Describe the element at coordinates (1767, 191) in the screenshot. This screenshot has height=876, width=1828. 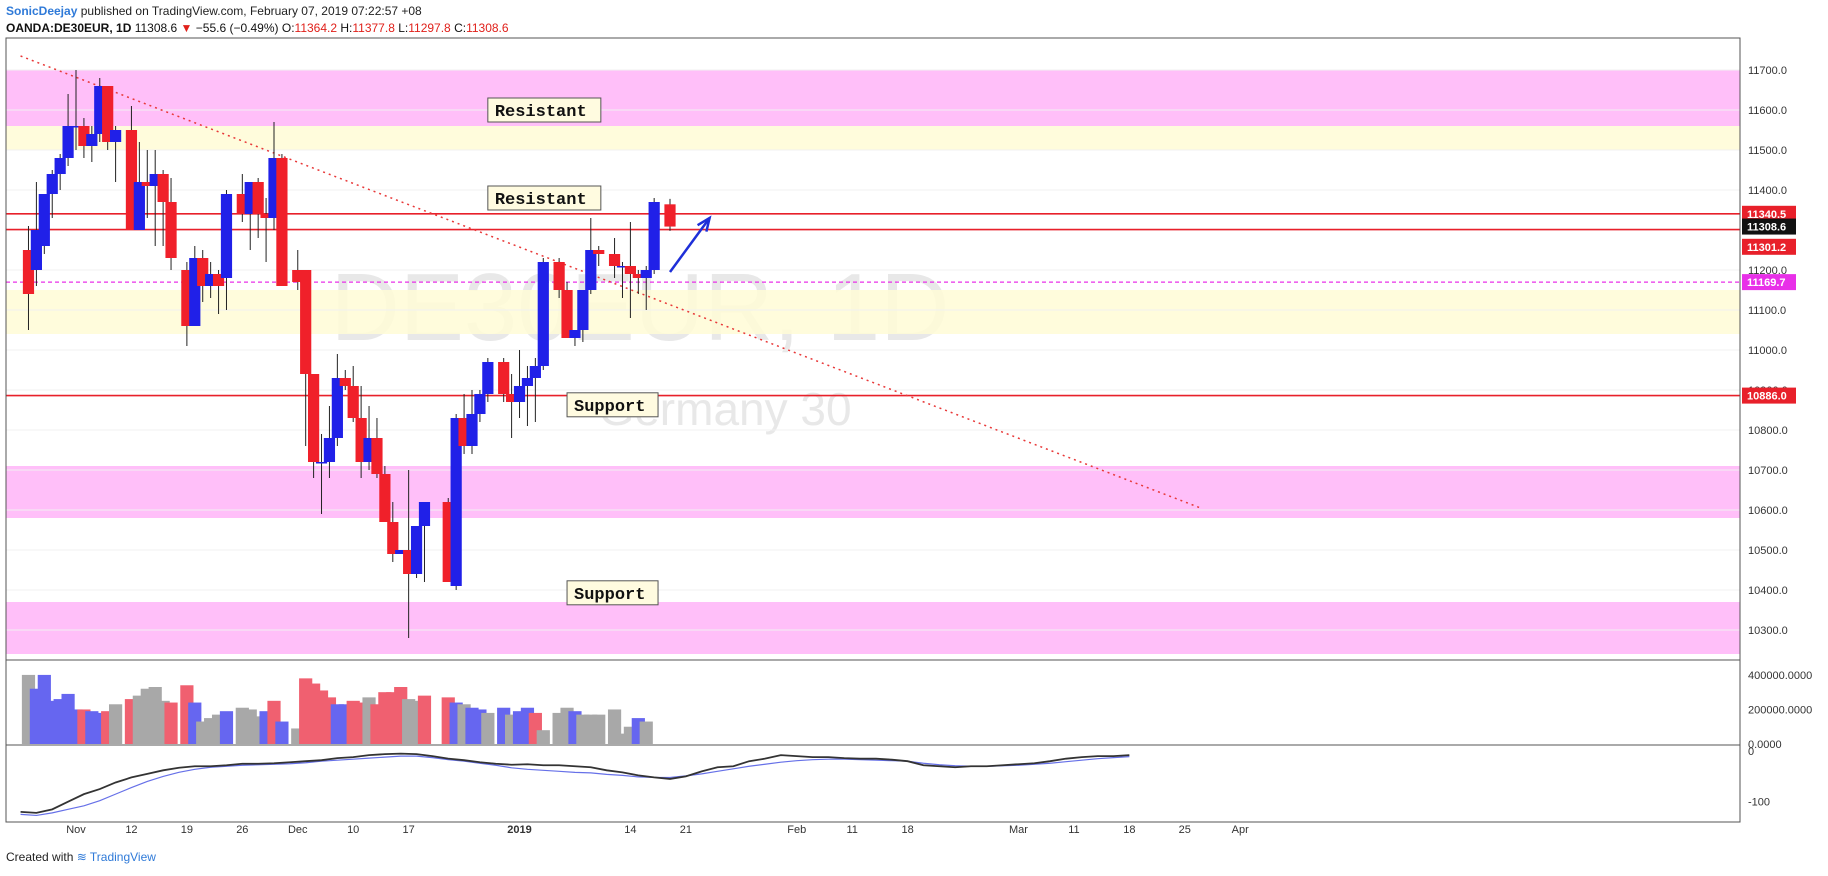
I see `y-tick-3: 11400.0` at that location.